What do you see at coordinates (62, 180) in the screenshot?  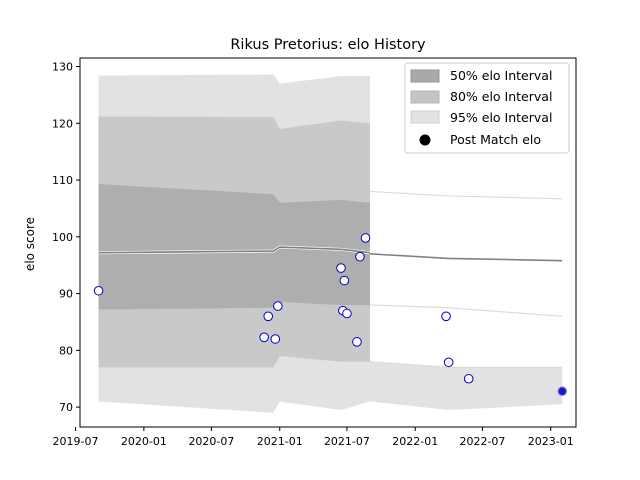 I see `y-tick-label-4: 110` at bounding box center [62, 180].